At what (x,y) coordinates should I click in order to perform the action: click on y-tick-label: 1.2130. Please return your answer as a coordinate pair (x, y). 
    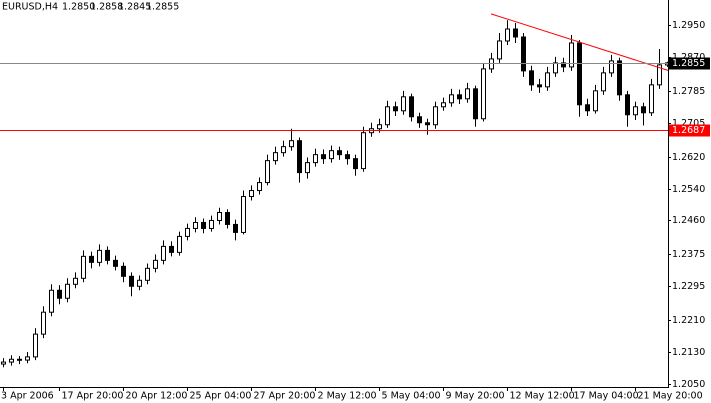
    Looking at the image, I should click on (688, 352).